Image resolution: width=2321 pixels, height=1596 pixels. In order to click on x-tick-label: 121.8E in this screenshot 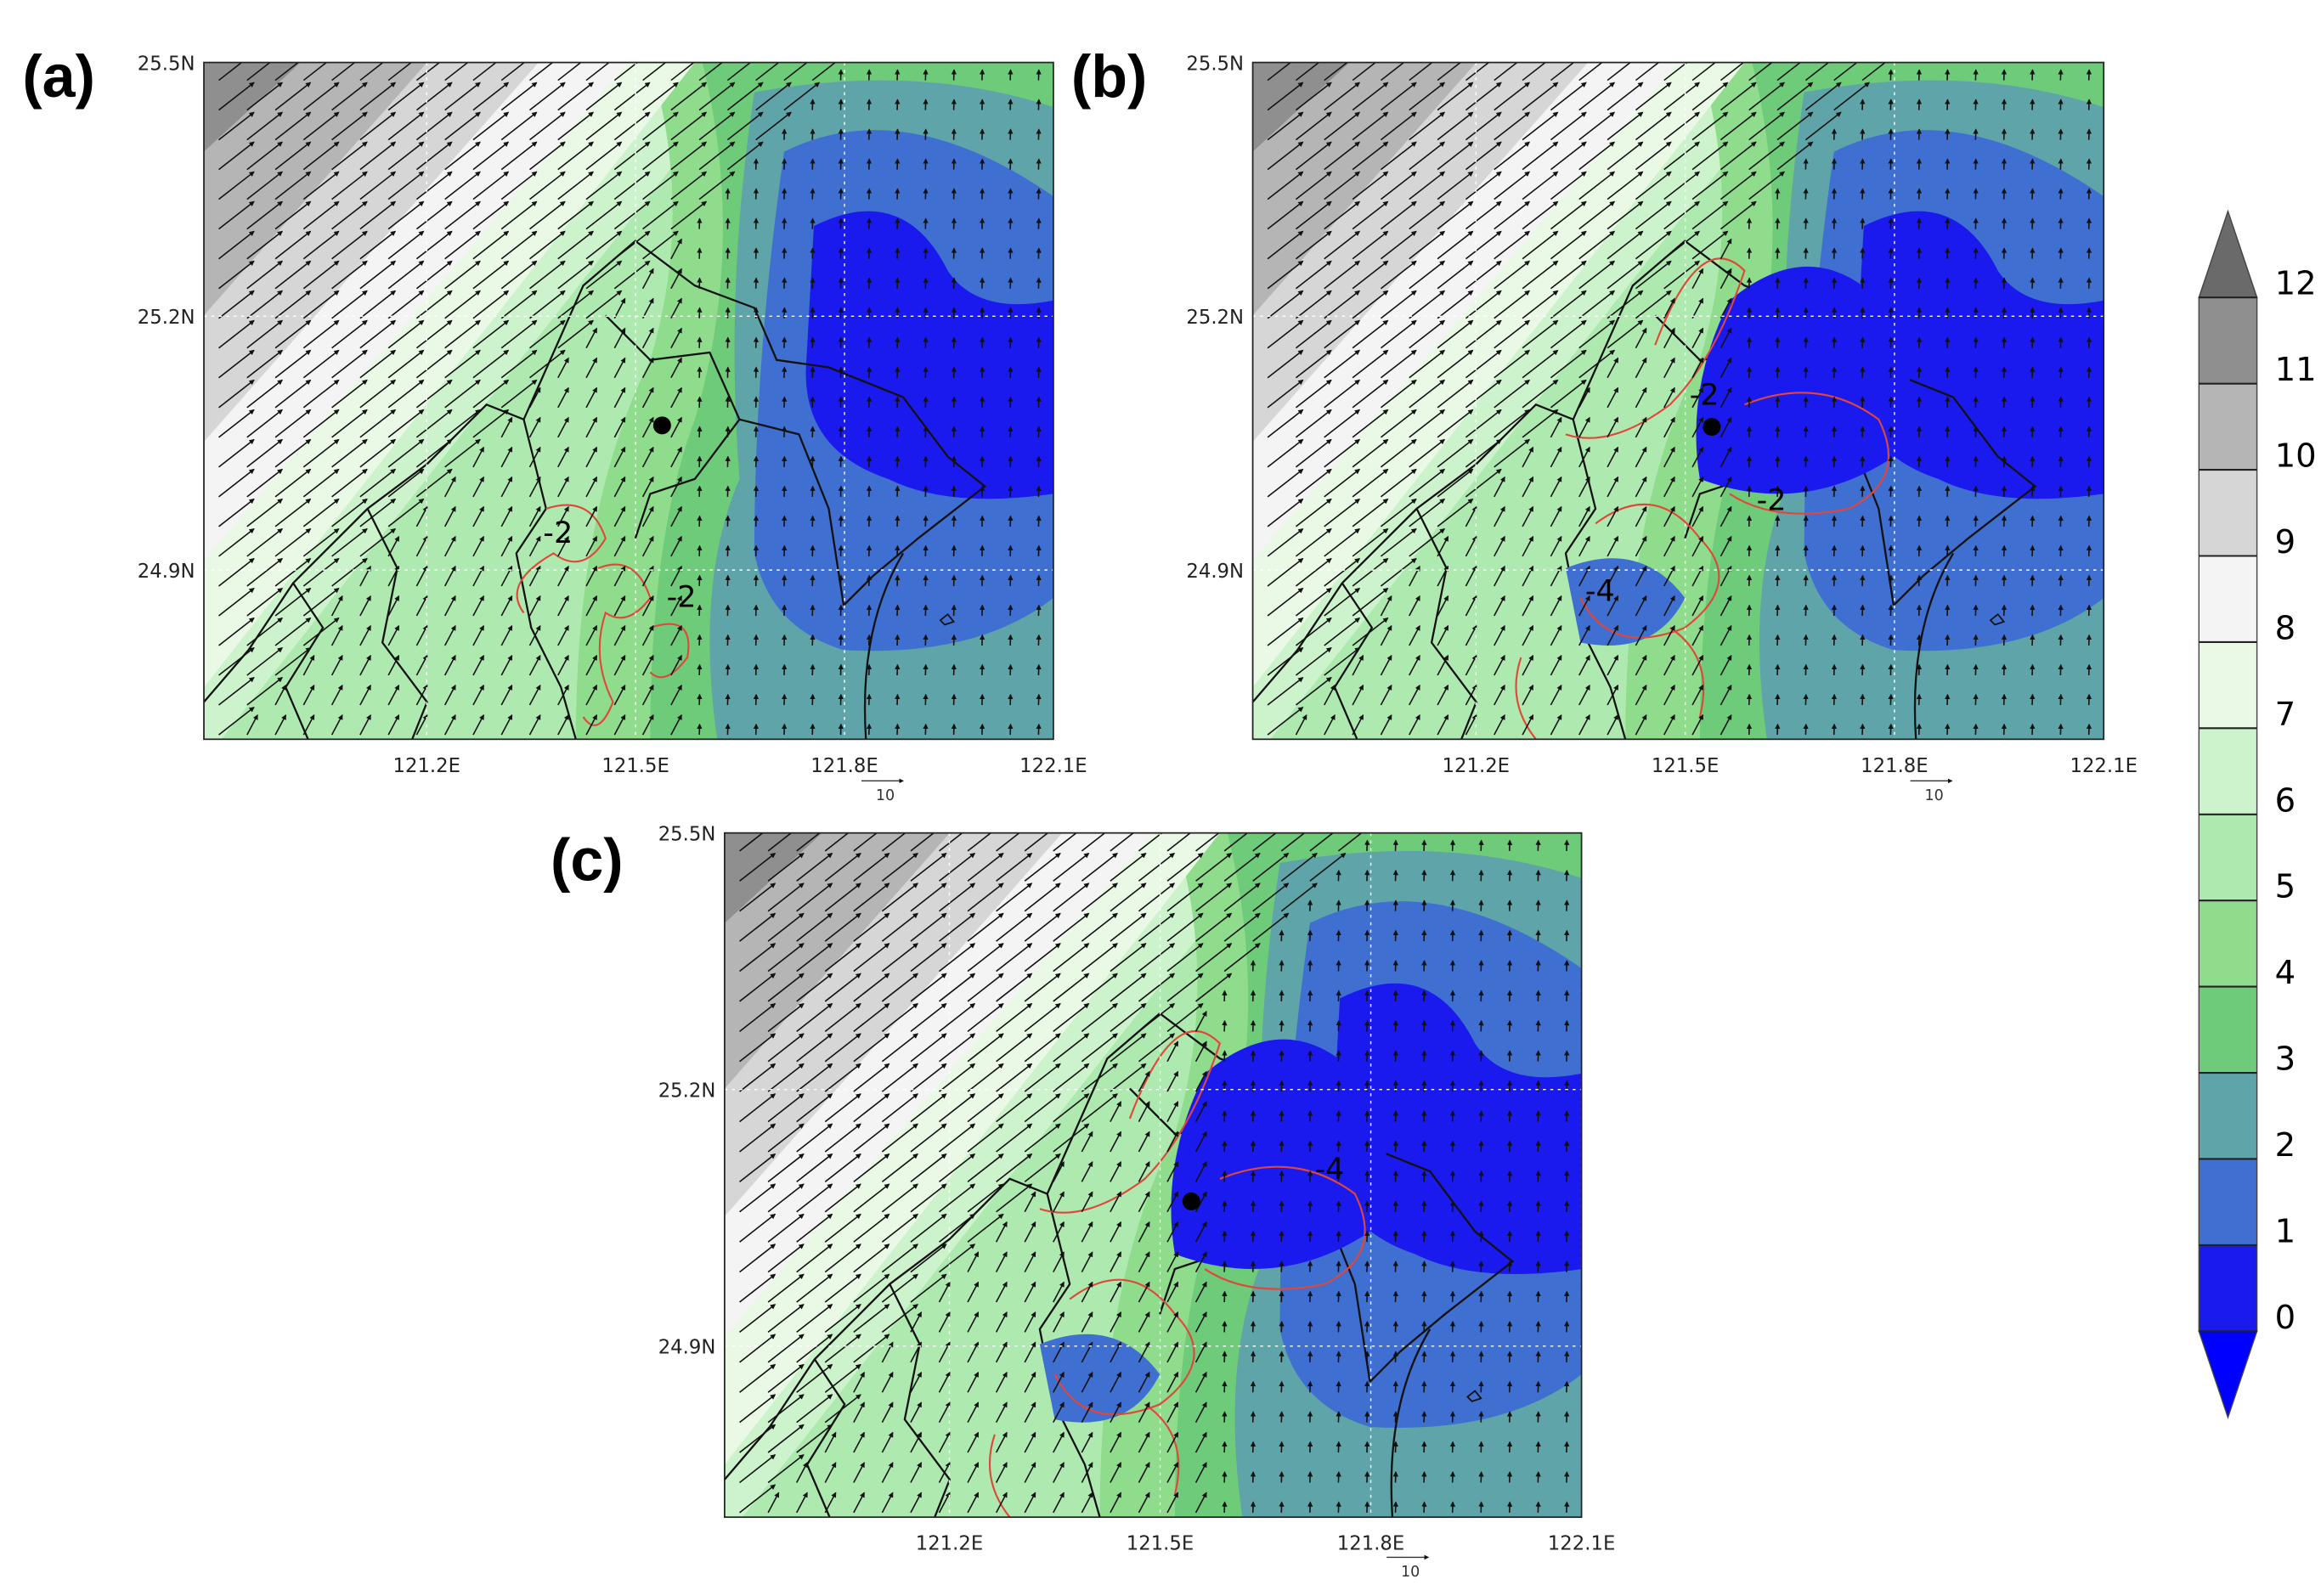, I will do `click(1895, 766)`.